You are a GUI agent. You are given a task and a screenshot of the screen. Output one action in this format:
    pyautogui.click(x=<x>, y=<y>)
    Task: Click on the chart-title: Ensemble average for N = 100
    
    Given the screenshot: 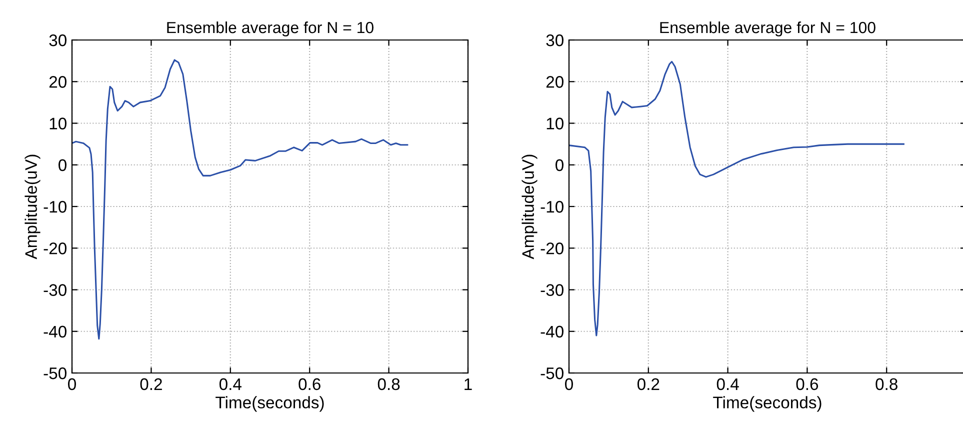 What is the action you would take?
    pyautogui.click(x=768, y=28)
    